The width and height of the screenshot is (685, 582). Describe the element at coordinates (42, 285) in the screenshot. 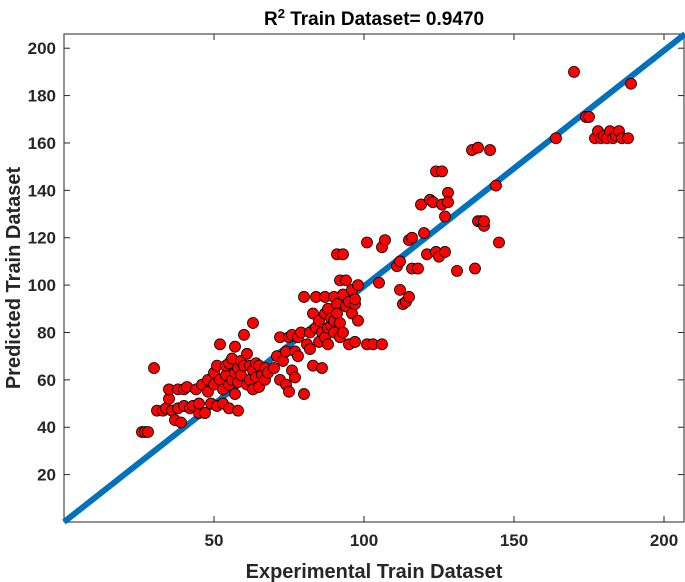

I see `y-tick-label: 100` at that location.